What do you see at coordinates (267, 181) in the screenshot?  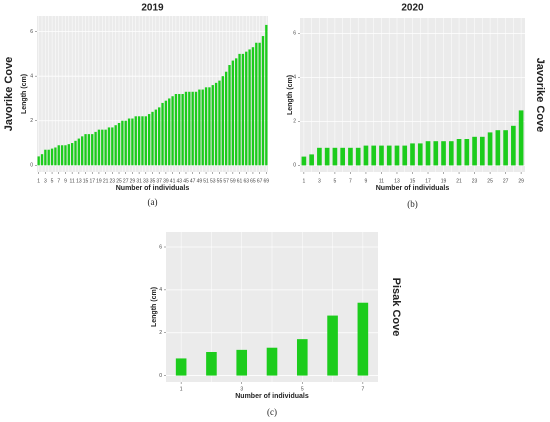 I see `x-tick-label: 69` at bounding box center [267, 181].